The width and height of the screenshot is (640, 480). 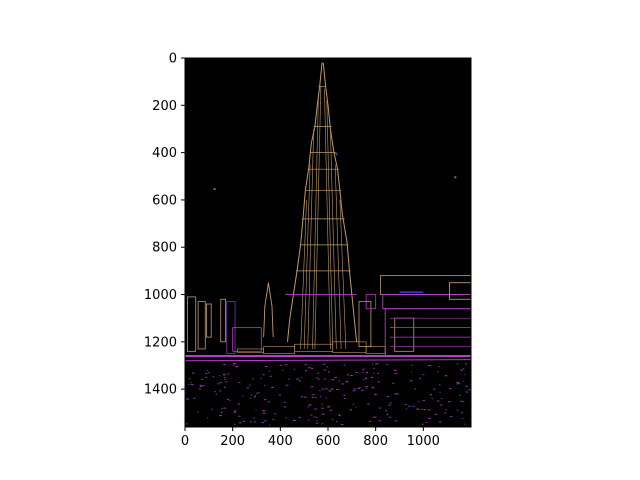 What do you see at coordinates (164, 248) in the screenshot?
I see `y-tick-label: 800` at bounding box center [164, 248].